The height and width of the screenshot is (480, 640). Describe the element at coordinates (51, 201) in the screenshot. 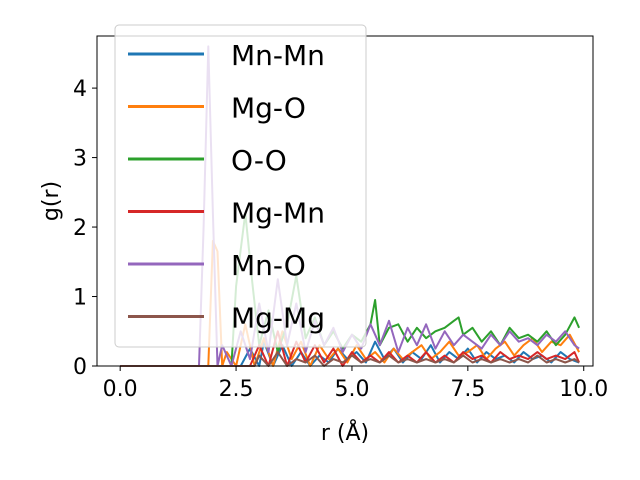

I see `y-axis-title: g(r)` at that location.